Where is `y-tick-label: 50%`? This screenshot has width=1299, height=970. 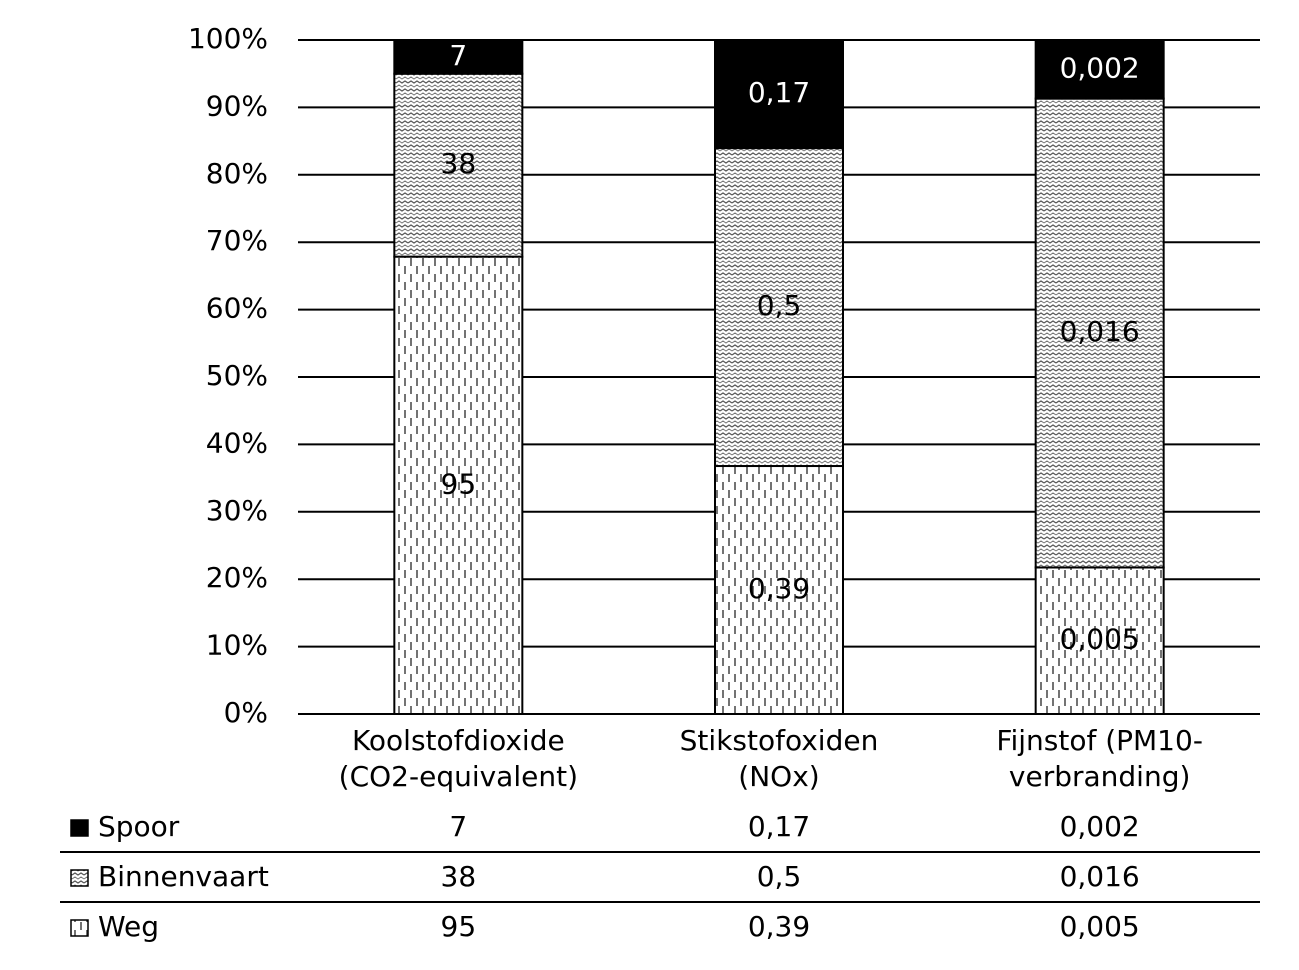 y-tick-label: 50% is located at coordinates (237, 375).